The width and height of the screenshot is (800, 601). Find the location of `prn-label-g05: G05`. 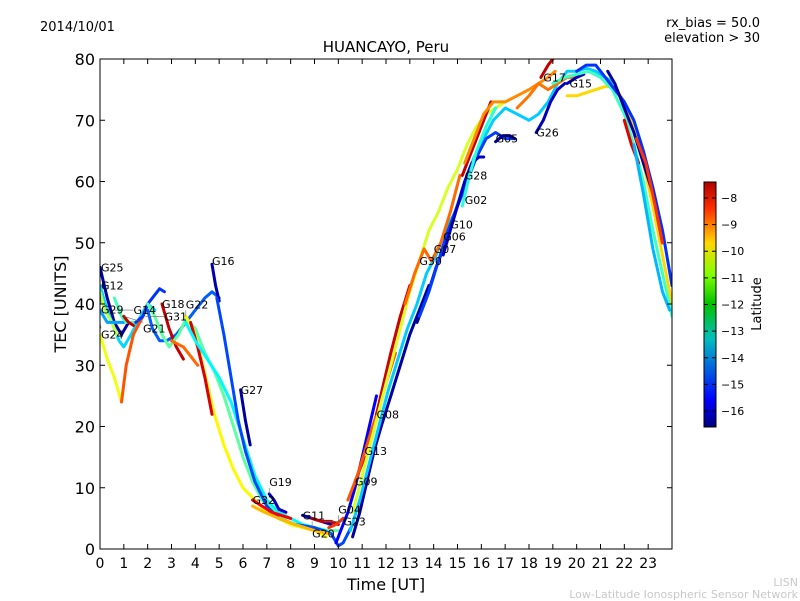

prn-label-g05: G05 is located at coordinates (507, 139).